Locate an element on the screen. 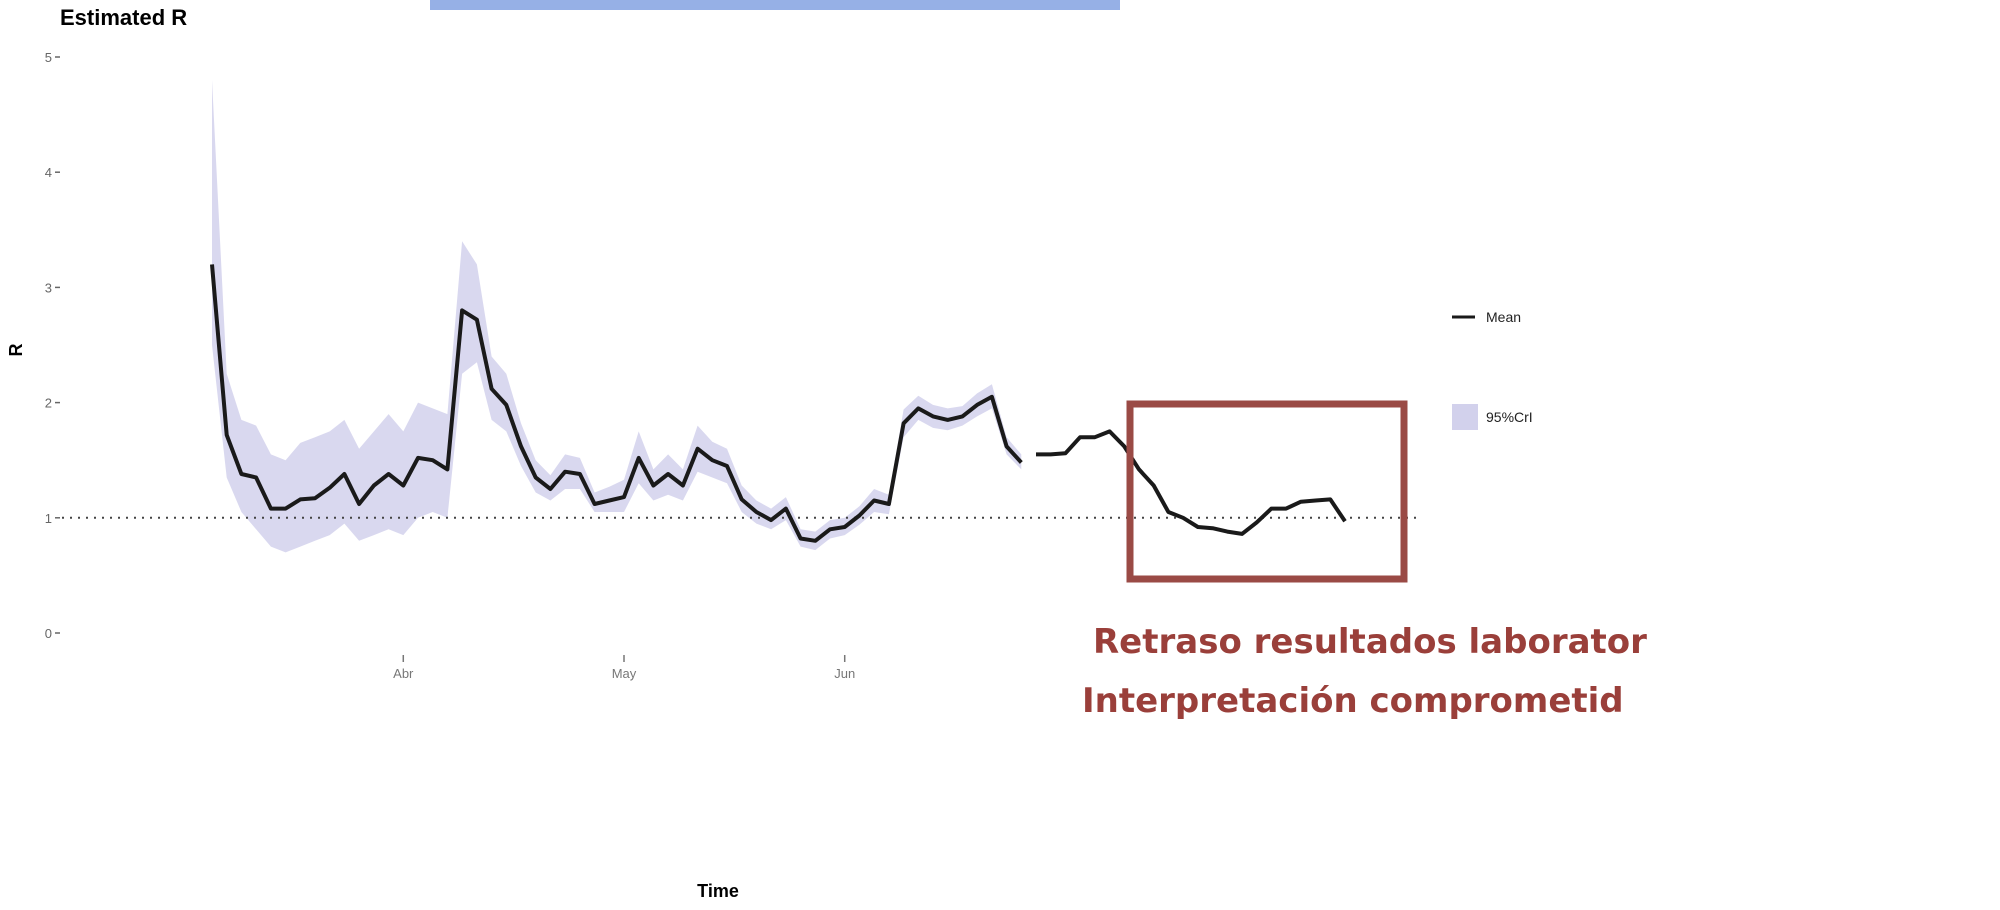 Image resolution: width=2000 pixels, height=910 pixels. x-tick-label: May is located at coordinates (624, 673).